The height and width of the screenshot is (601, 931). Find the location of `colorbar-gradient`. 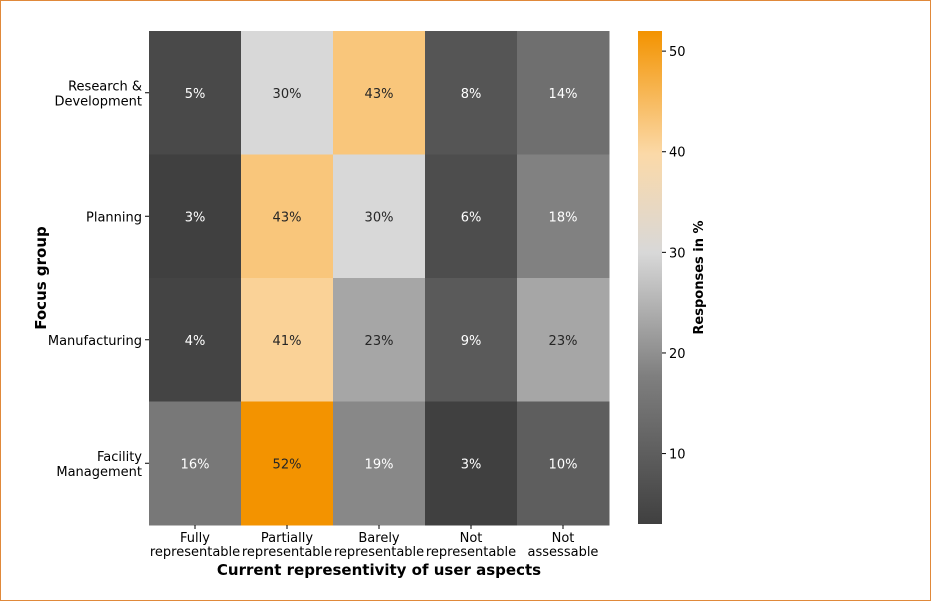

colorbar-gradient is located at coordinates (650, 277).